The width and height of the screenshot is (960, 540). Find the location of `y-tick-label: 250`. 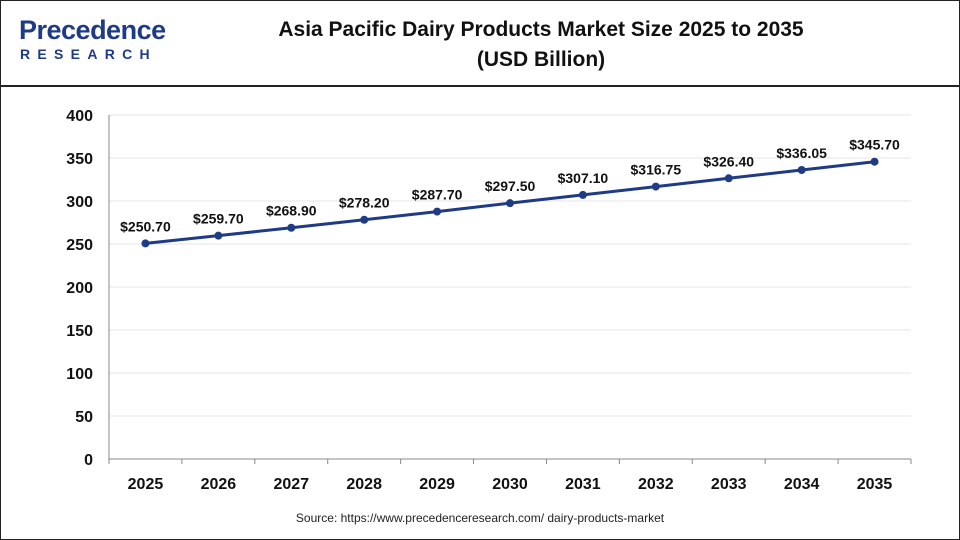

y-tick-label: 250 is located at coordinates (79, 245).